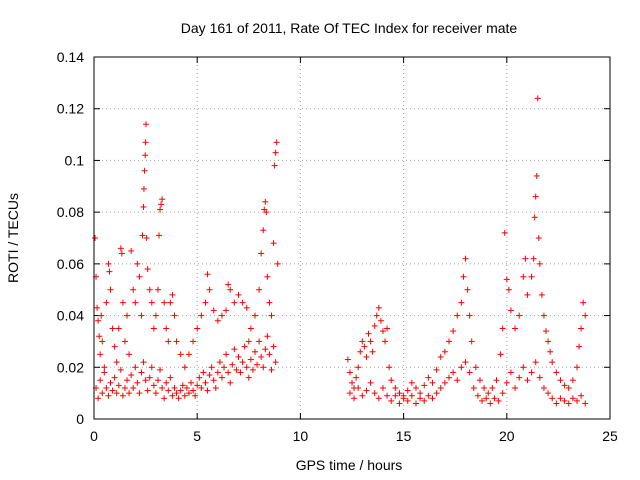 The image size is (640, 480). Describe the element at coordinates (70, 57) in the screenshot. I see `y-tick-label: 0.14` at that location.